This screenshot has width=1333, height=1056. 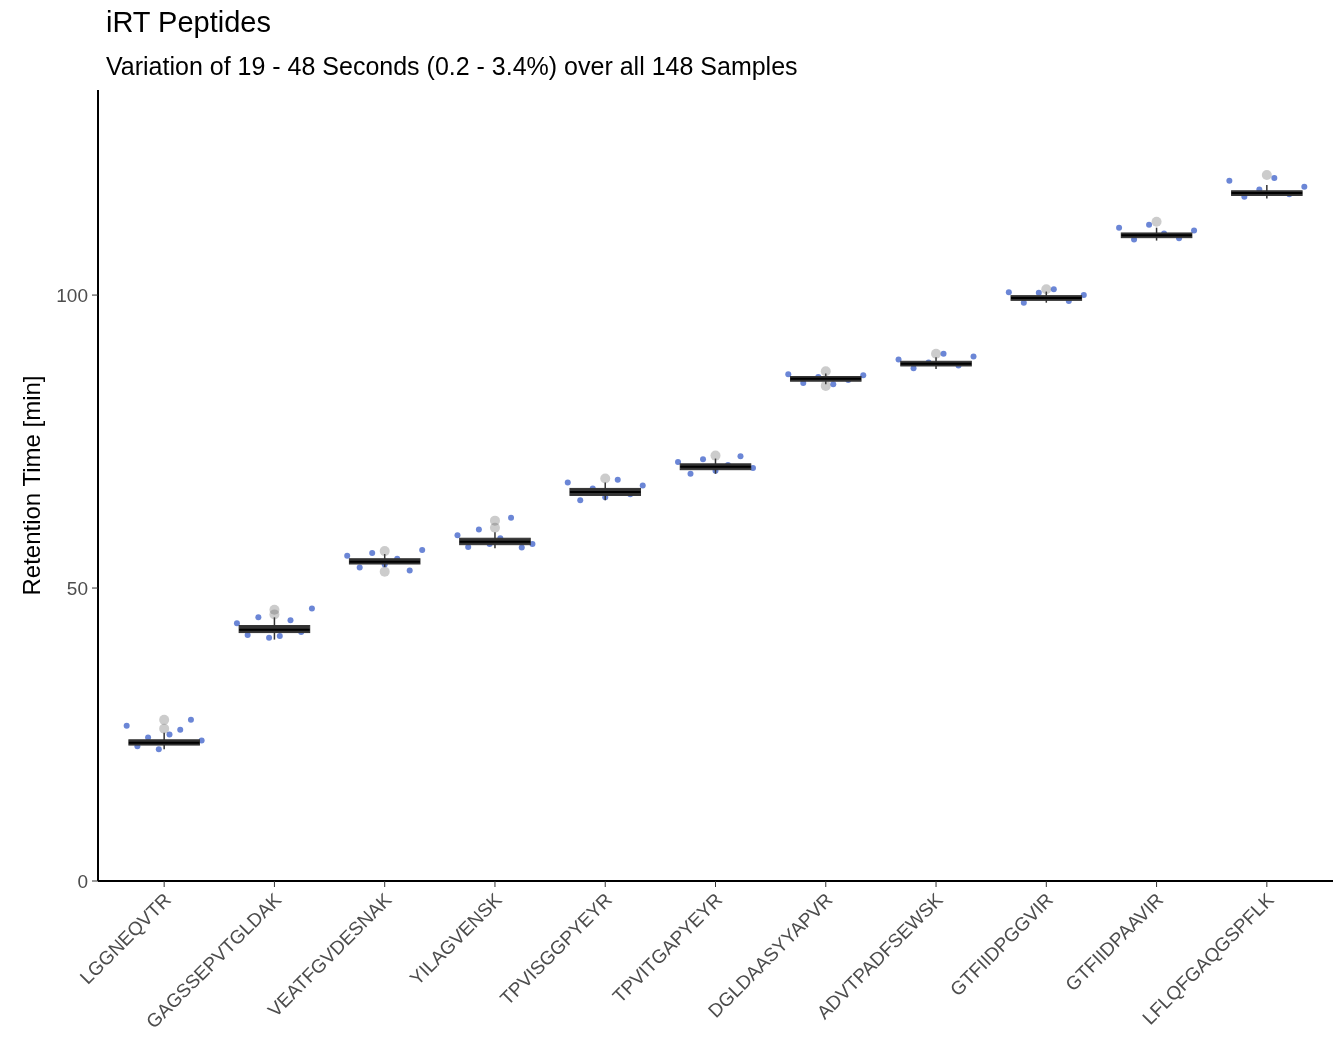 What do you see at coordinates (188, 22) in the screenshot?
I see `chart-title: iRT Peptides` at bounding box center [188, 22].